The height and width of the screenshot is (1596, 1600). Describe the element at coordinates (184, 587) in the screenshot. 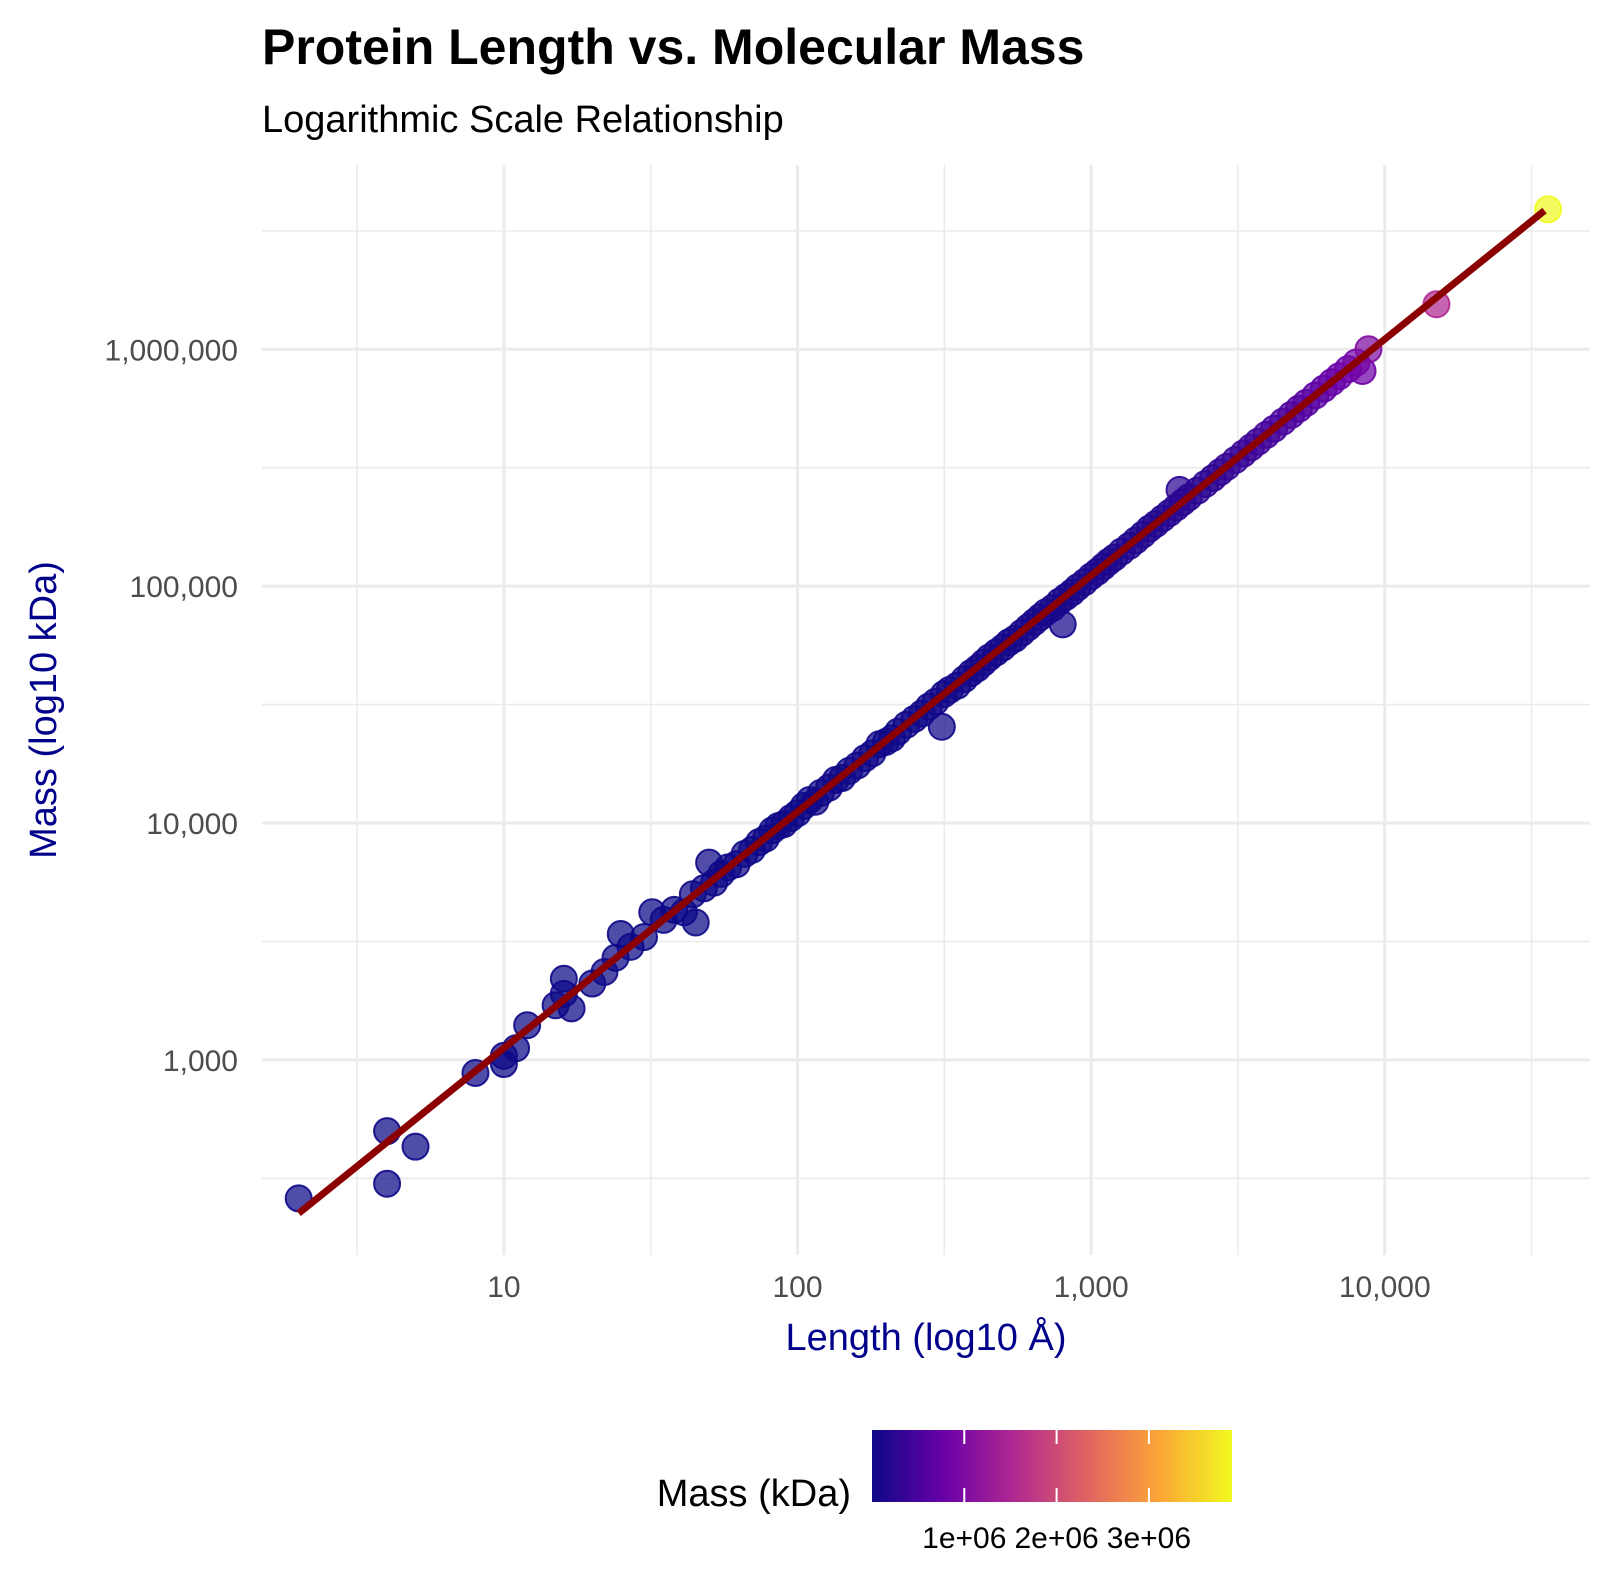

I see `y-tick-label: 100,000` at that location.